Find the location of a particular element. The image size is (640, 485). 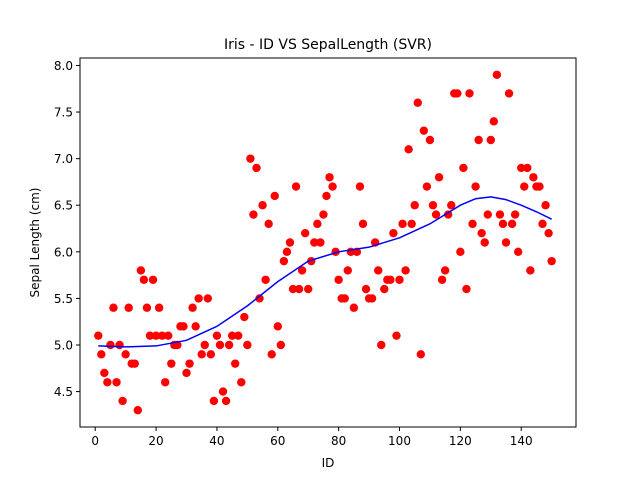

x-tick-label: 120 is located at coordinates (460, 441).